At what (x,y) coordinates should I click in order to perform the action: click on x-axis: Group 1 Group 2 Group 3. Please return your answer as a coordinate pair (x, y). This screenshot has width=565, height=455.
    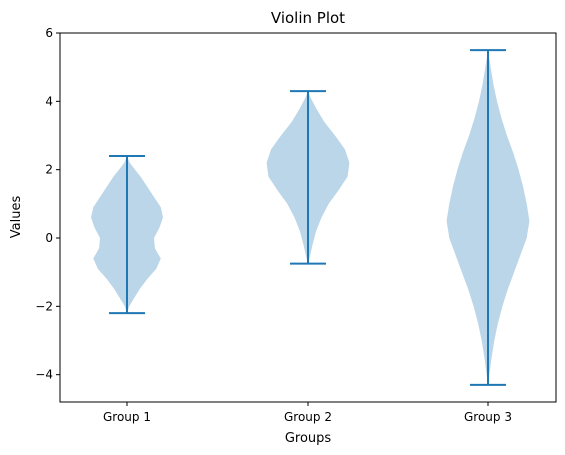
    Looking at the image, I should click on (307, 413).